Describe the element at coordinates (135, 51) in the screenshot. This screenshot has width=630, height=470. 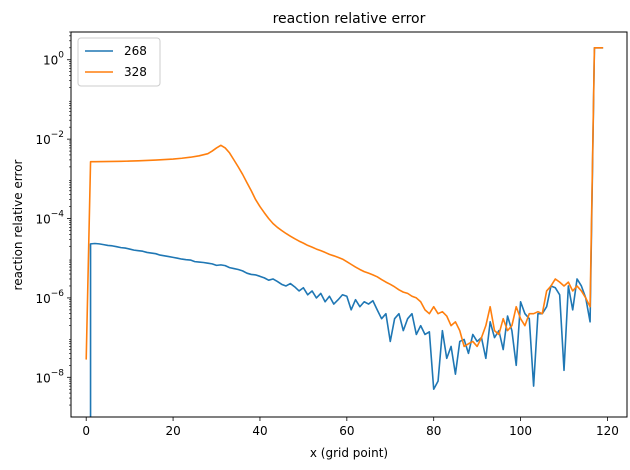
I see `legend-label-268: 268` at that location.